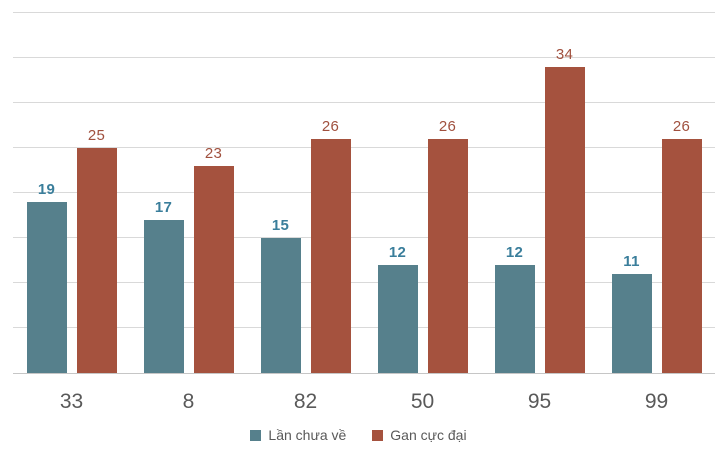  I want to click on x-axis-label: 8, so click(188, 401).